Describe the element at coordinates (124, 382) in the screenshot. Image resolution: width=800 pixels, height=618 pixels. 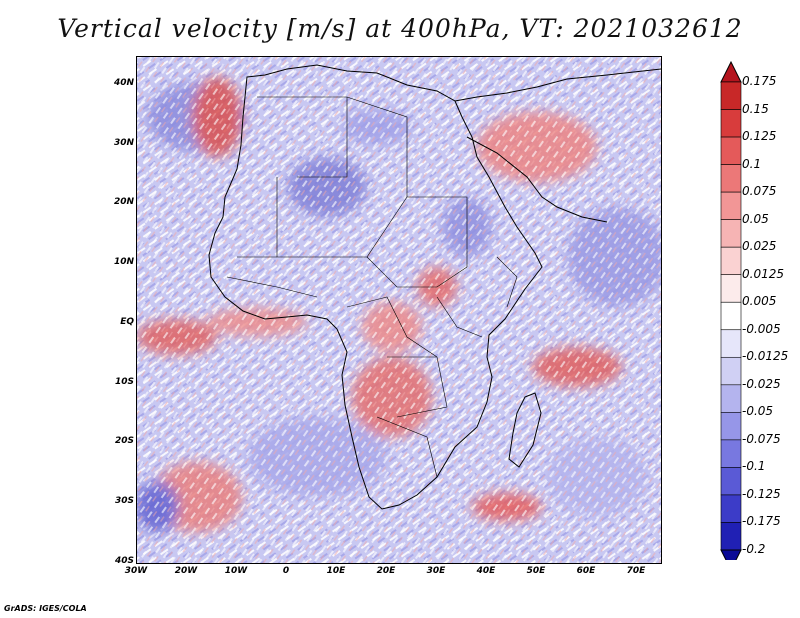
I see `lat-label-10s: 10S` at that location.